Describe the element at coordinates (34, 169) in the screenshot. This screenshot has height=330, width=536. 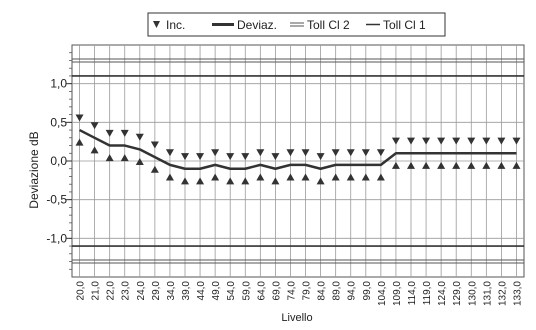
I see `y-axis-title: Deviazione dB` at that location.